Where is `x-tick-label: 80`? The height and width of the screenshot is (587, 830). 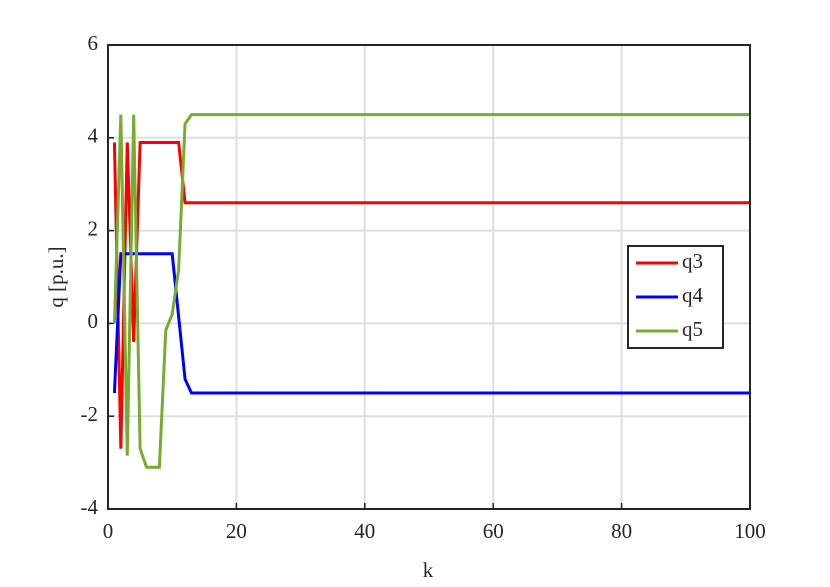
x-tick-label: 80 is located at coordinates (621, 531).